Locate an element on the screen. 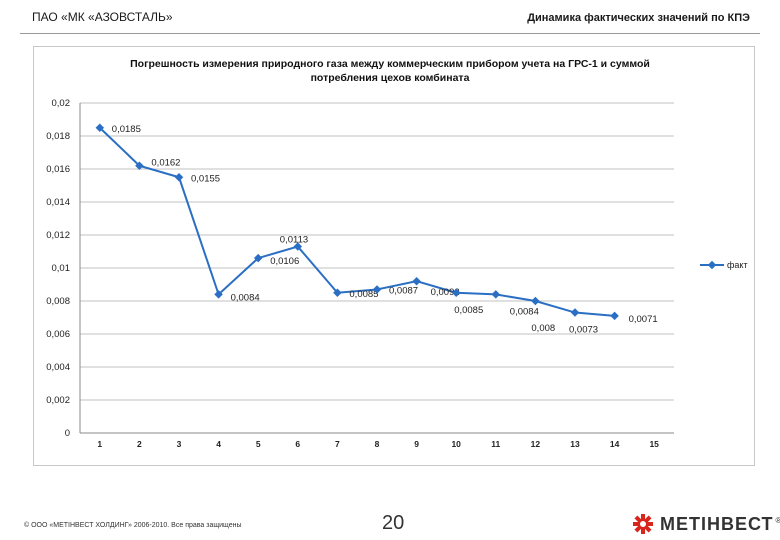 The height and width of the screenshot is (540, 780). x-tick-label: 2 is located at coordinates (139, 444).